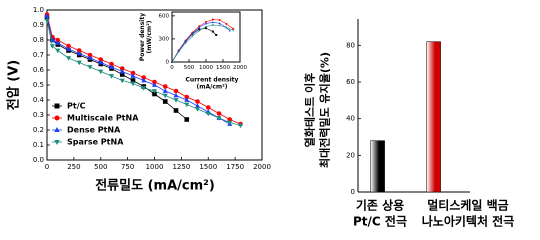 This screenshot has height=240, width=540. I want to click on legend-label: Dense PtNA, so click(94, 130).